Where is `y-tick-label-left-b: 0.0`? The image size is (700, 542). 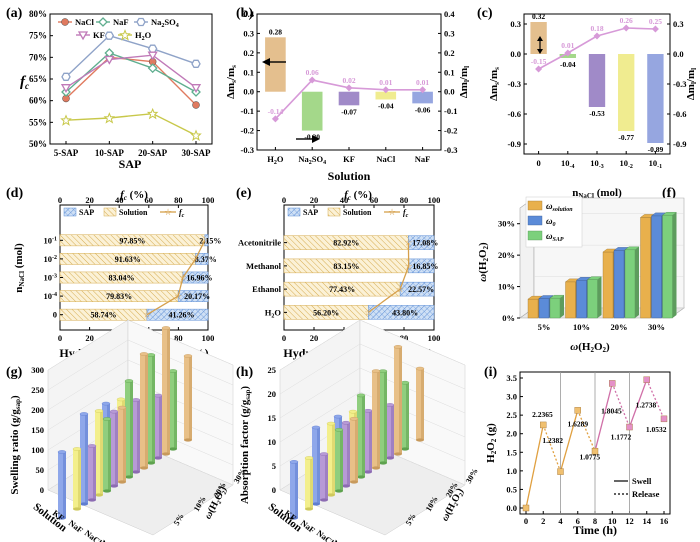 y-tick-label-left-b: 0.0 is located at coordinates (248, 92).